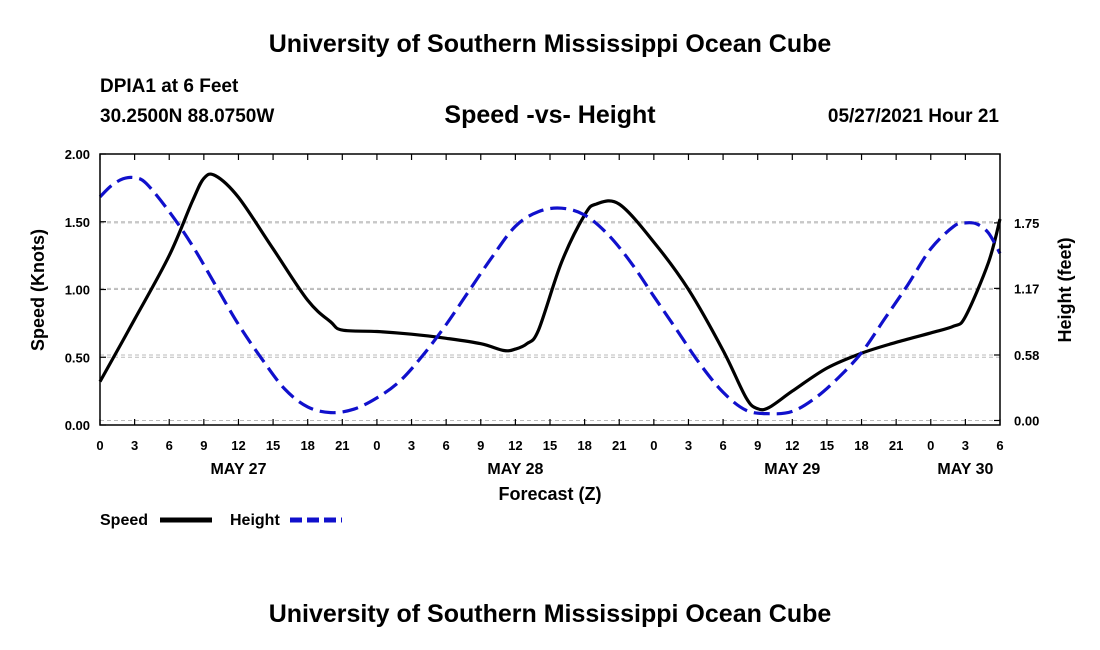 The height and width of the screenshot is (650, 1100). What do you see at coordinates (965, 469) in the screenshot?
I see `x-day-label: MAY 30` at bounding box center [965, 469].